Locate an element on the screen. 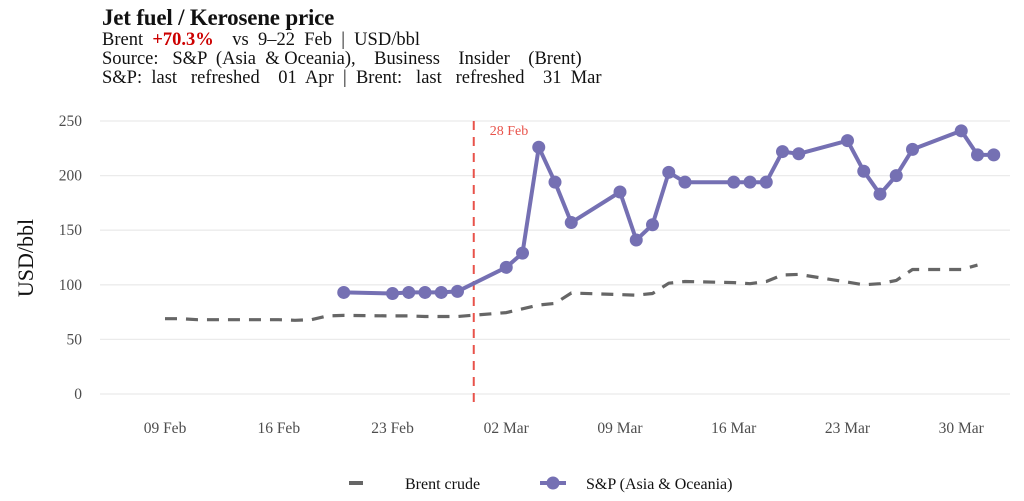  legend: Brent crude S&P (Asia & Oceania) is located at coordinates (540, 484).